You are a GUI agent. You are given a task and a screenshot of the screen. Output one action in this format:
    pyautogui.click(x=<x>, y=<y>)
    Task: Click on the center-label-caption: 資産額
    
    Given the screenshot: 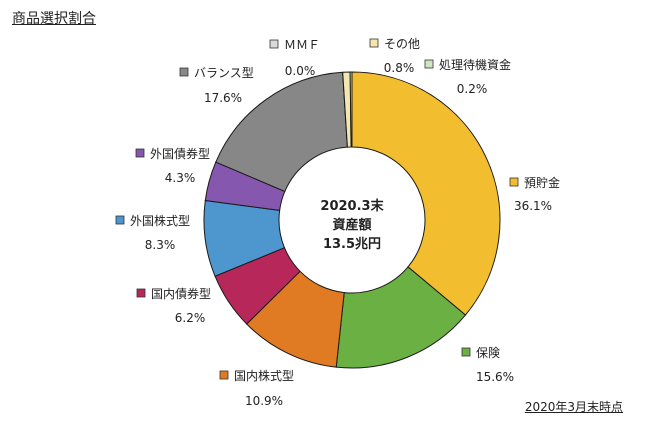 What is the action you would take?
    pyautogui.click(x=351, y=225)
    